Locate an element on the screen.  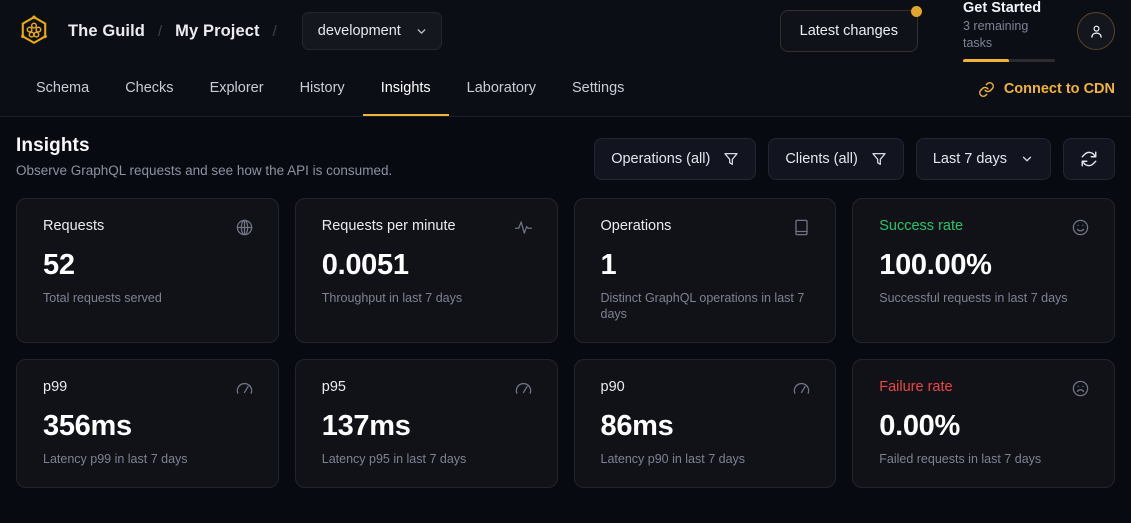
user-icon is located at coordinates (1096, 31).